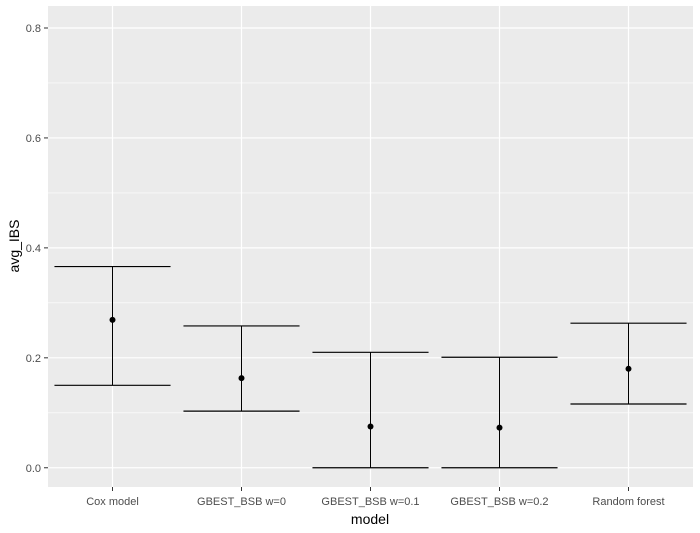  I want to click on x-tick-label: GBEST_BSB w=0.2, so click(499, 502).